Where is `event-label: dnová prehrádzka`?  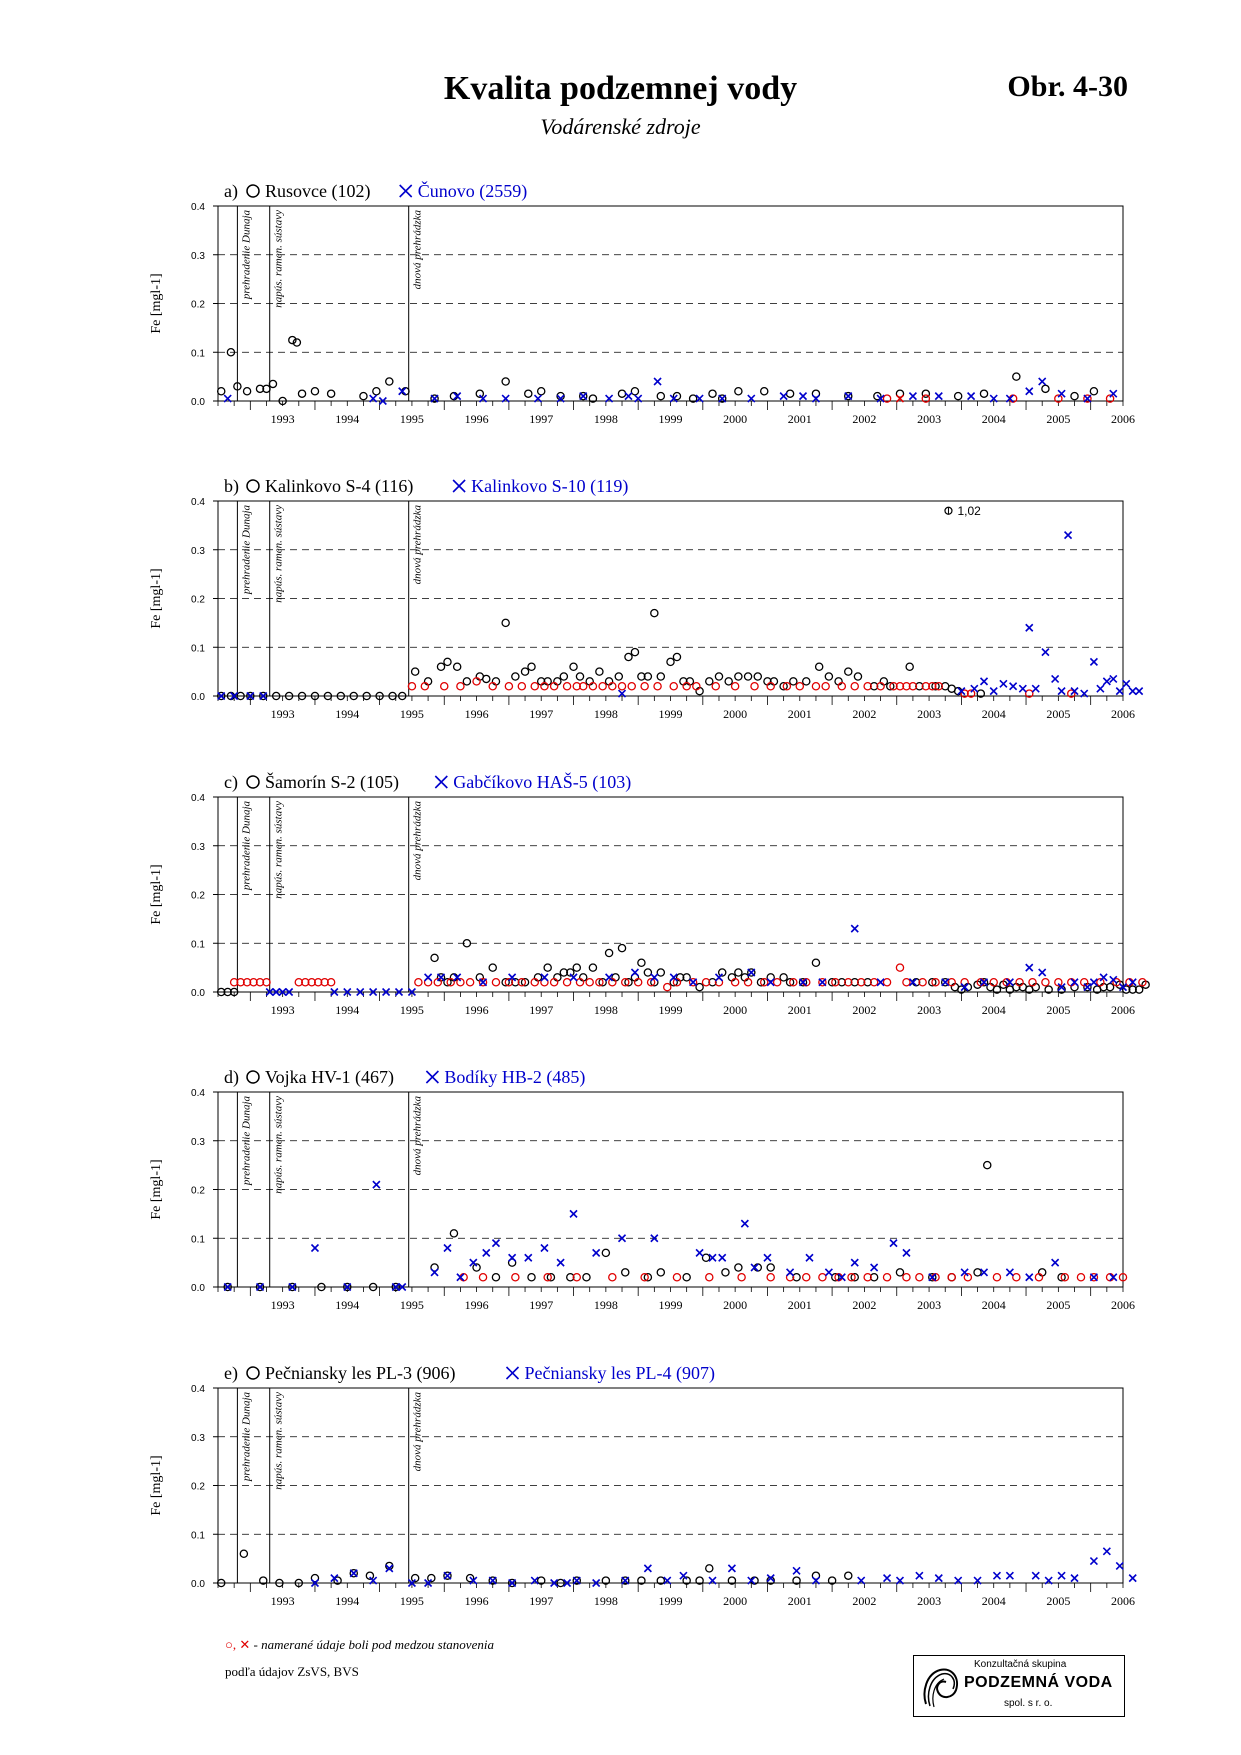 event-label: dnová prehrádzka is located at coordinates (418, 1432).